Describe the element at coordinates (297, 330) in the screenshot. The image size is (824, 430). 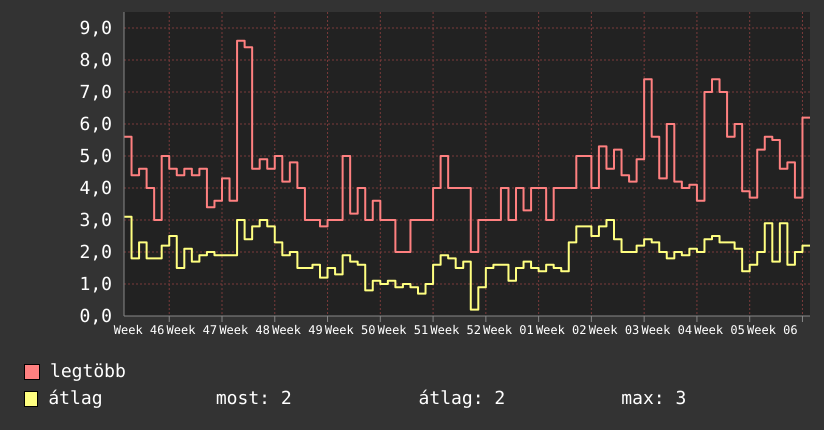
I see `x-tick-label: Week 49` at that location.